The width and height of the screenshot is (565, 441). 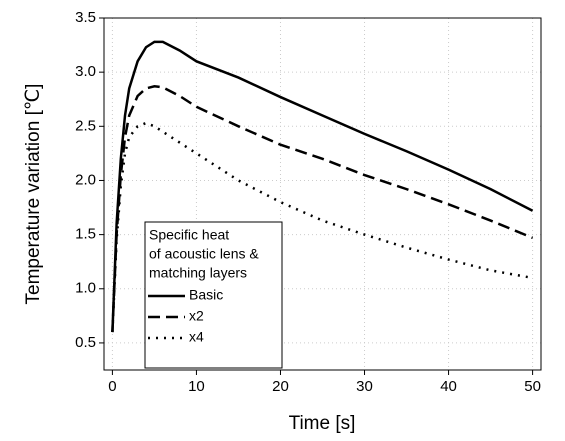 I want to click on legend-label: x2, so click(x=196, y=316).